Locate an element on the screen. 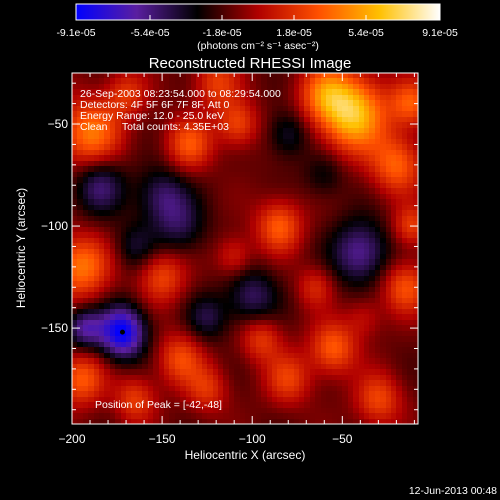 This screenshot has width=500, height=500. colorbar-strip is located at coordinates (258, 12).